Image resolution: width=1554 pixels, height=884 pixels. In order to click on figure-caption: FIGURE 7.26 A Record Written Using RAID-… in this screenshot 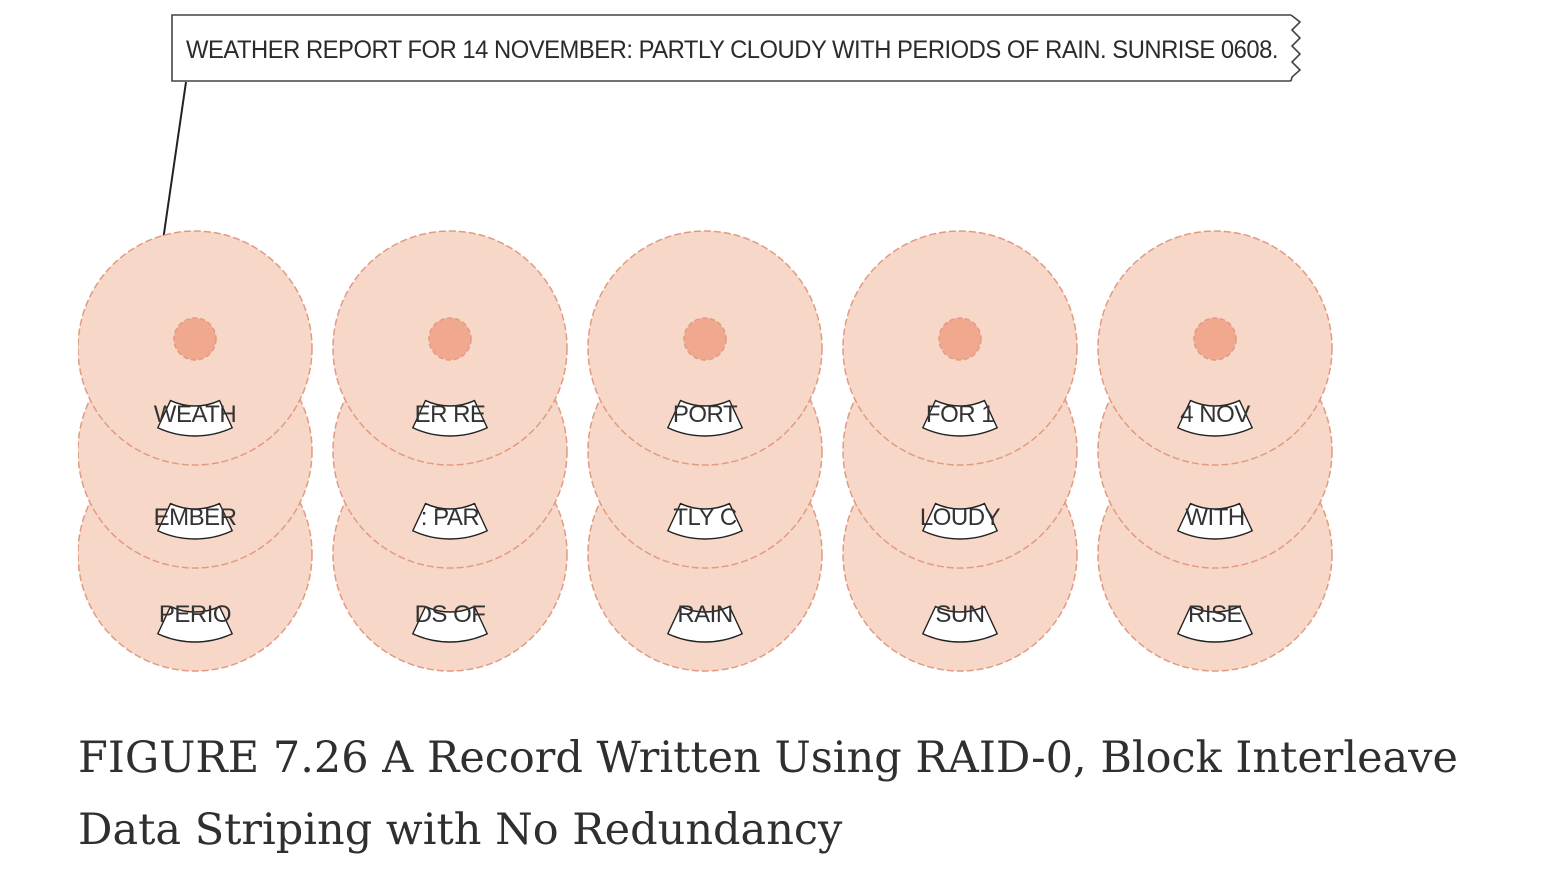, I will do `click(768, 794)`.